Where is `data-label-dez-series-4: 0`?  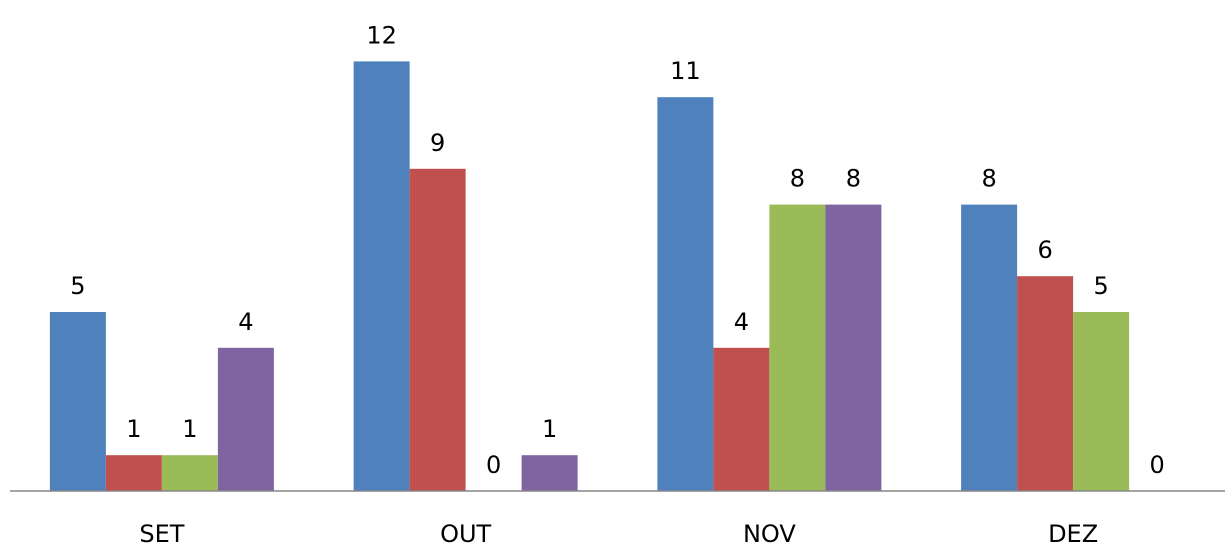 data-label-dez-series-4: 0 is located at coordinates (1156, 465).